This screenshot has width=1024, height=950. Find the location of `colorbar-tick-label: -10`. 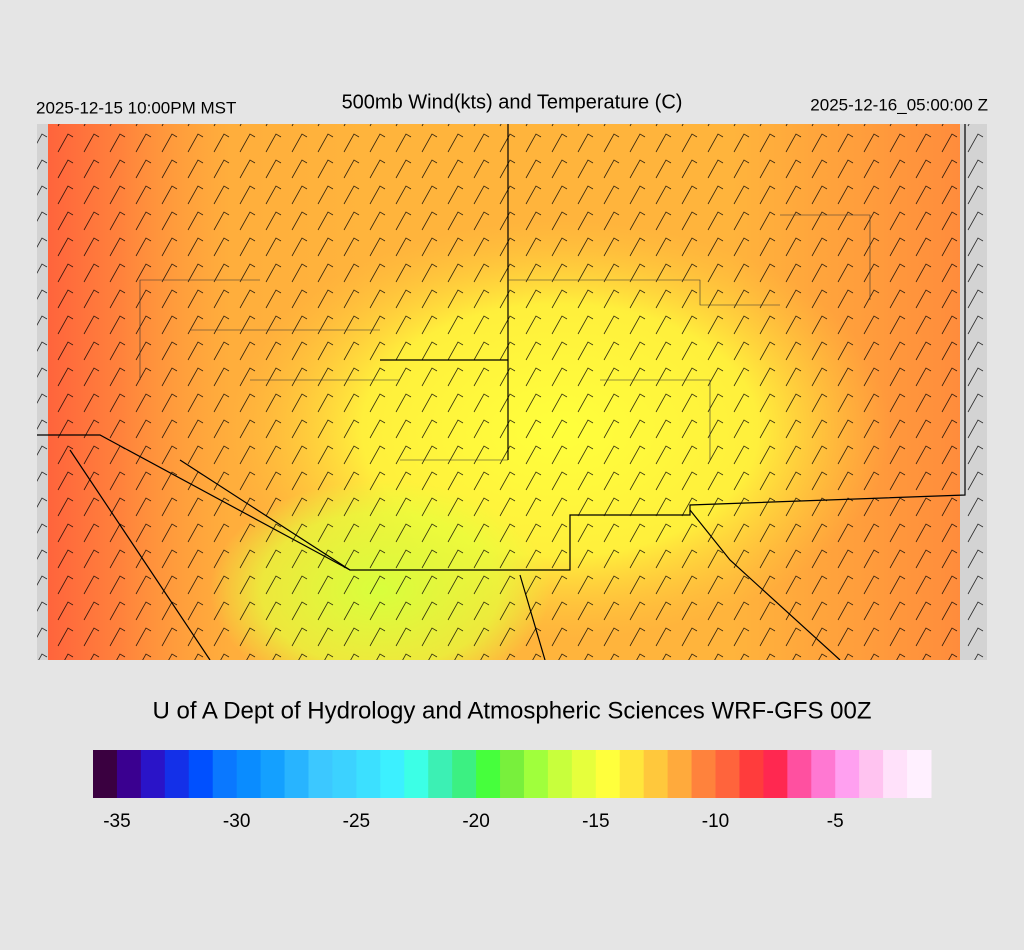

colorbar-tick-label: -10 is located at coordinates (715, 821).